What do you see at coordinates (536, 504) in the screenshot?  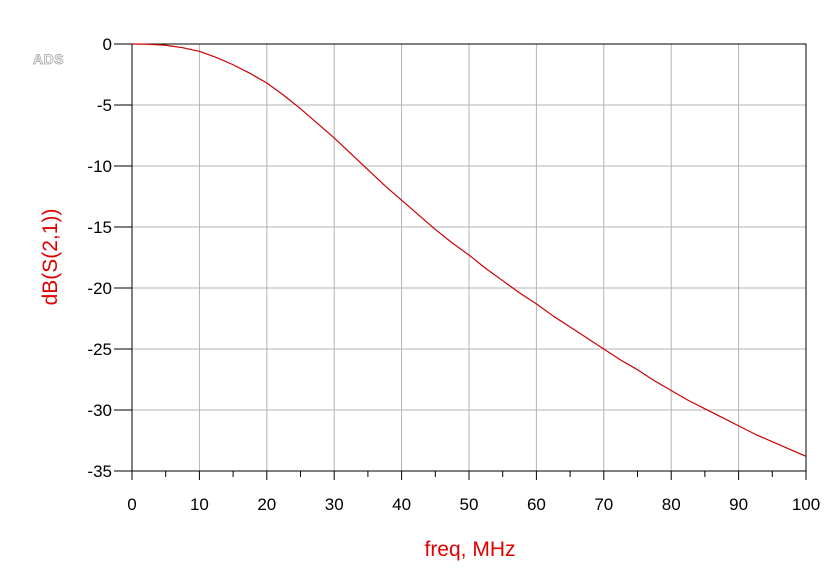 I see `x-tick-label: 60` at bounding box center [536, 504].